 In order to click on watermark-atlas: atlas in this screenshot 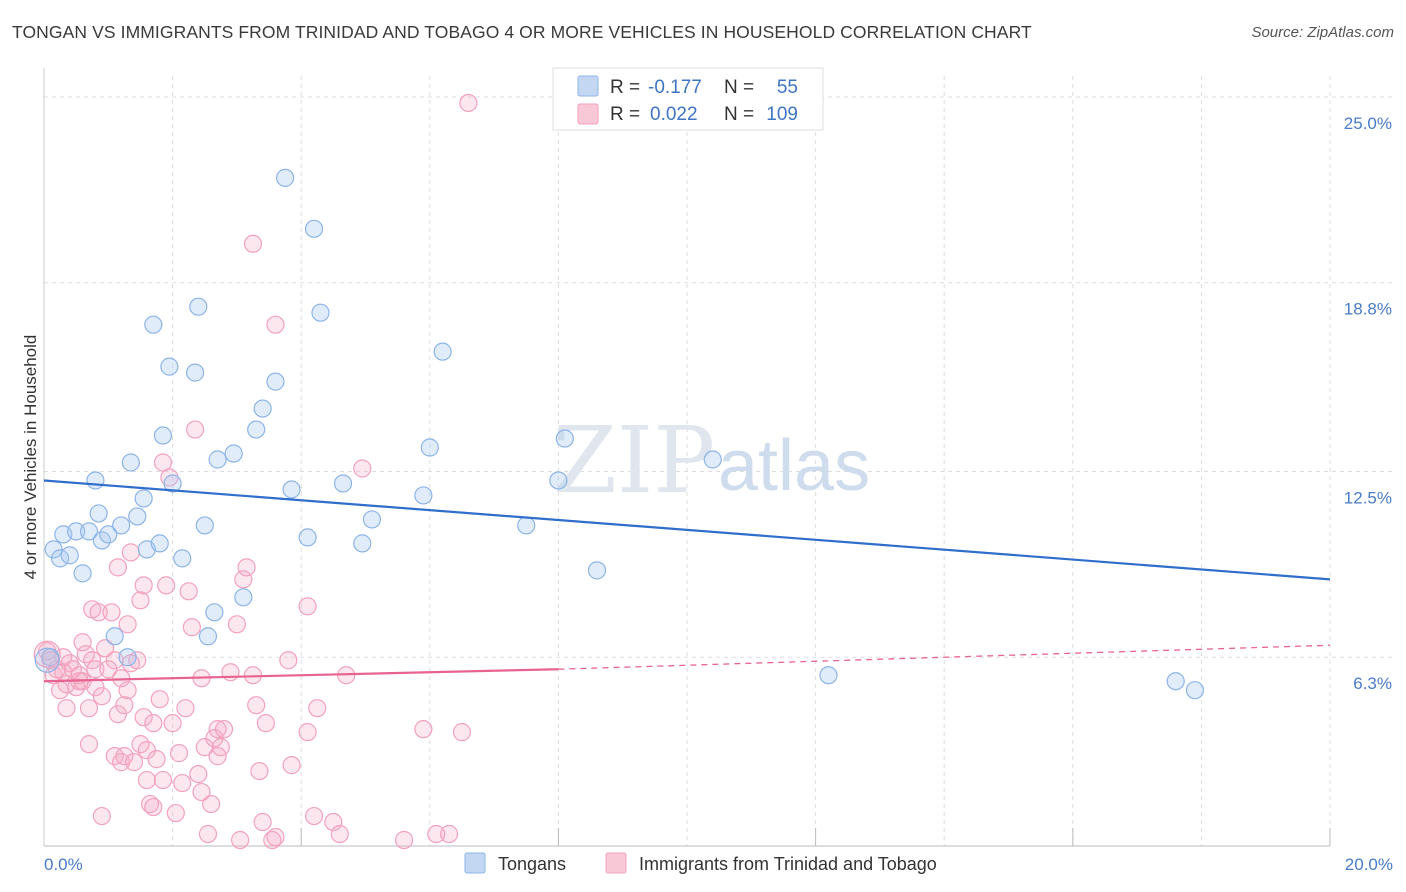, I will do `click(794, 466)`.